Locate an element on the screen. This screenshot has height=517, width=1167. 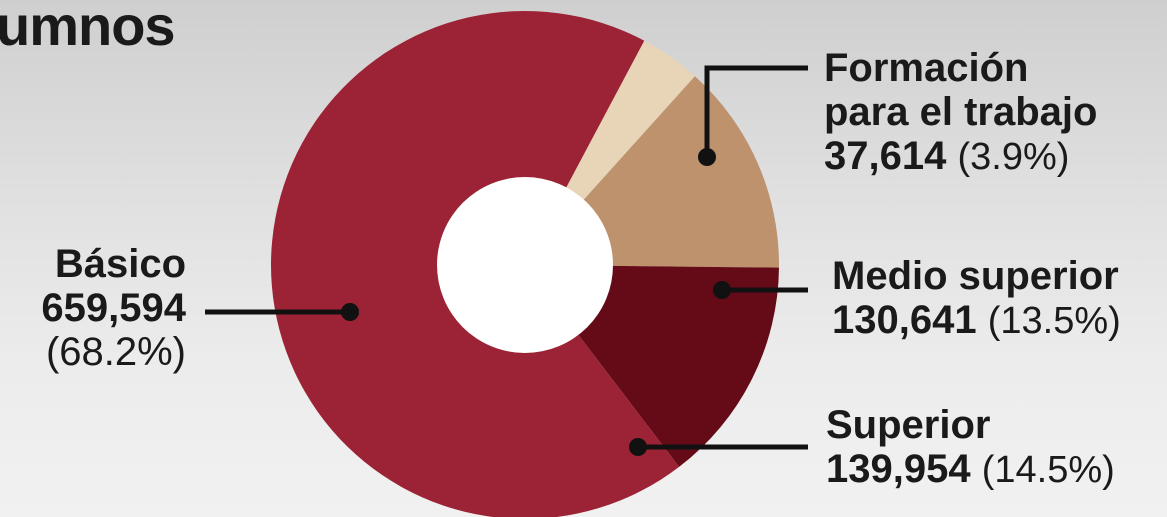
slice-name-basico: Básico is located at coordinates (120, 264).